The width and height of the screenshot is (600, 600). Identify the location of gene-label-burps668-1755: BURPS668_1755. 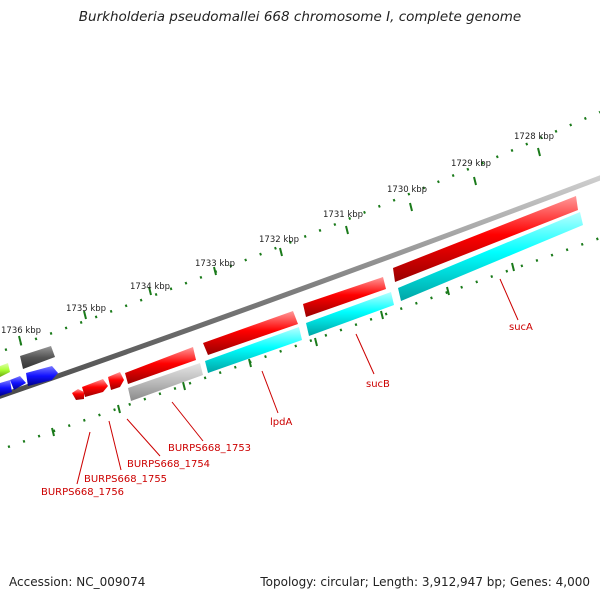
(125, 479).